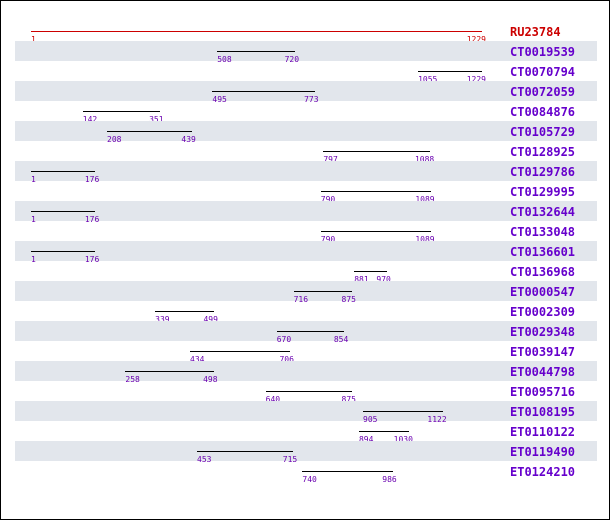 The height and width of the screenshot is (520, 610). I want to click on end-position-label: 854, so click(341, 339).